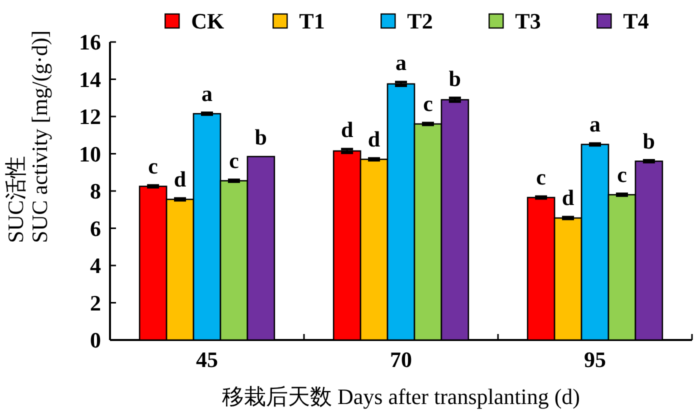  What do you see at coordinates (90, 42) in the screenshot?
I see `y-tick-label: 16` at bounding box center [90, 42].